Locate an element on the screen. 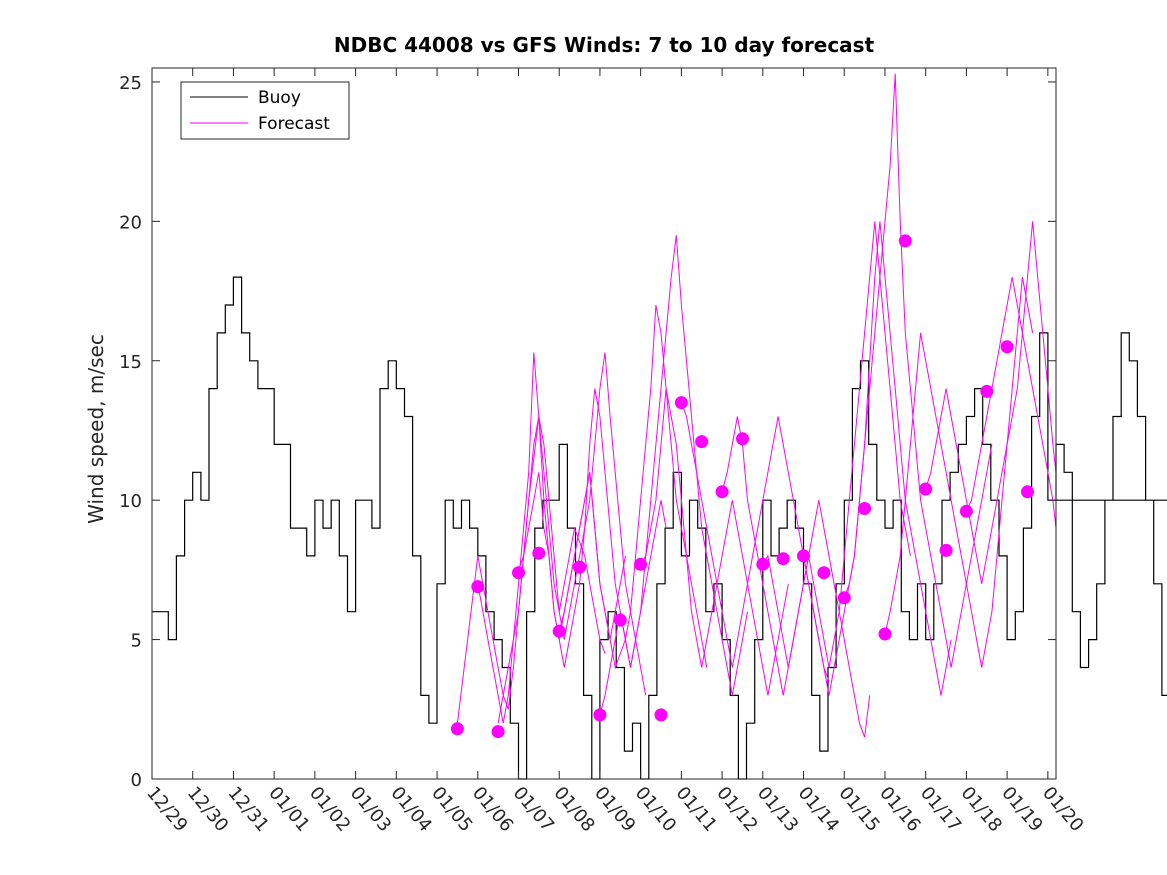  y-axis-label: Wind speed, m/sec is located at coordinates (96, 429).